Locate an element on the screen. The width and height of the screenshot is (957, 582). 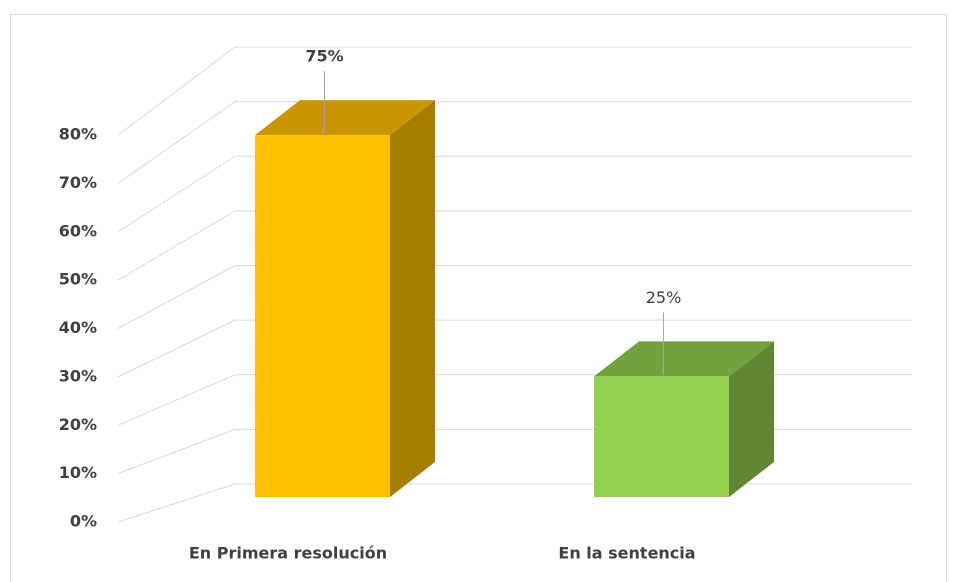
y-tick-label: 20% is located at coordinates (78, 424).